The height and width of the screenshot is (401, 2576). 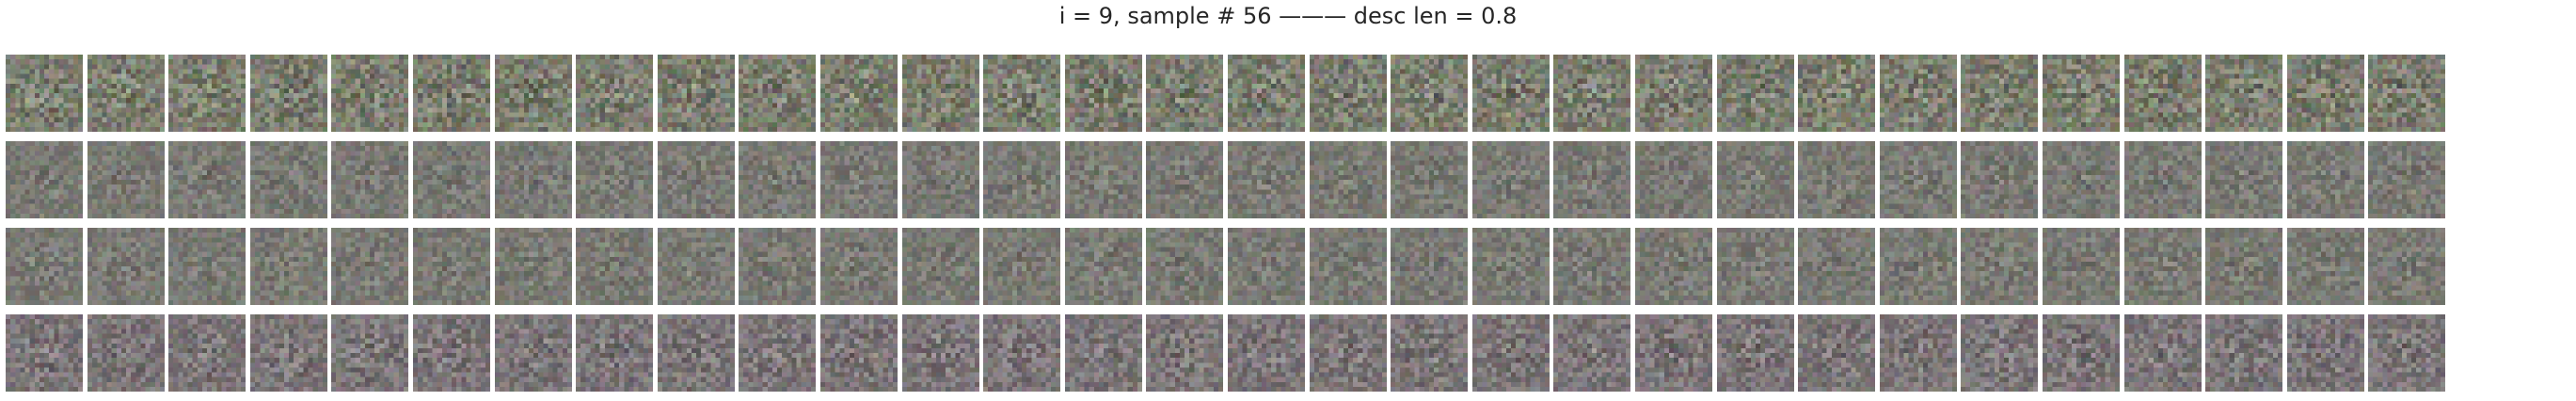 What do you see at coordinates (1288, 16) in the screenshot?
I see `figure-title: i = 9, sample # 56 ——— desc len = 0.8` at bounding box center [1288, 16].